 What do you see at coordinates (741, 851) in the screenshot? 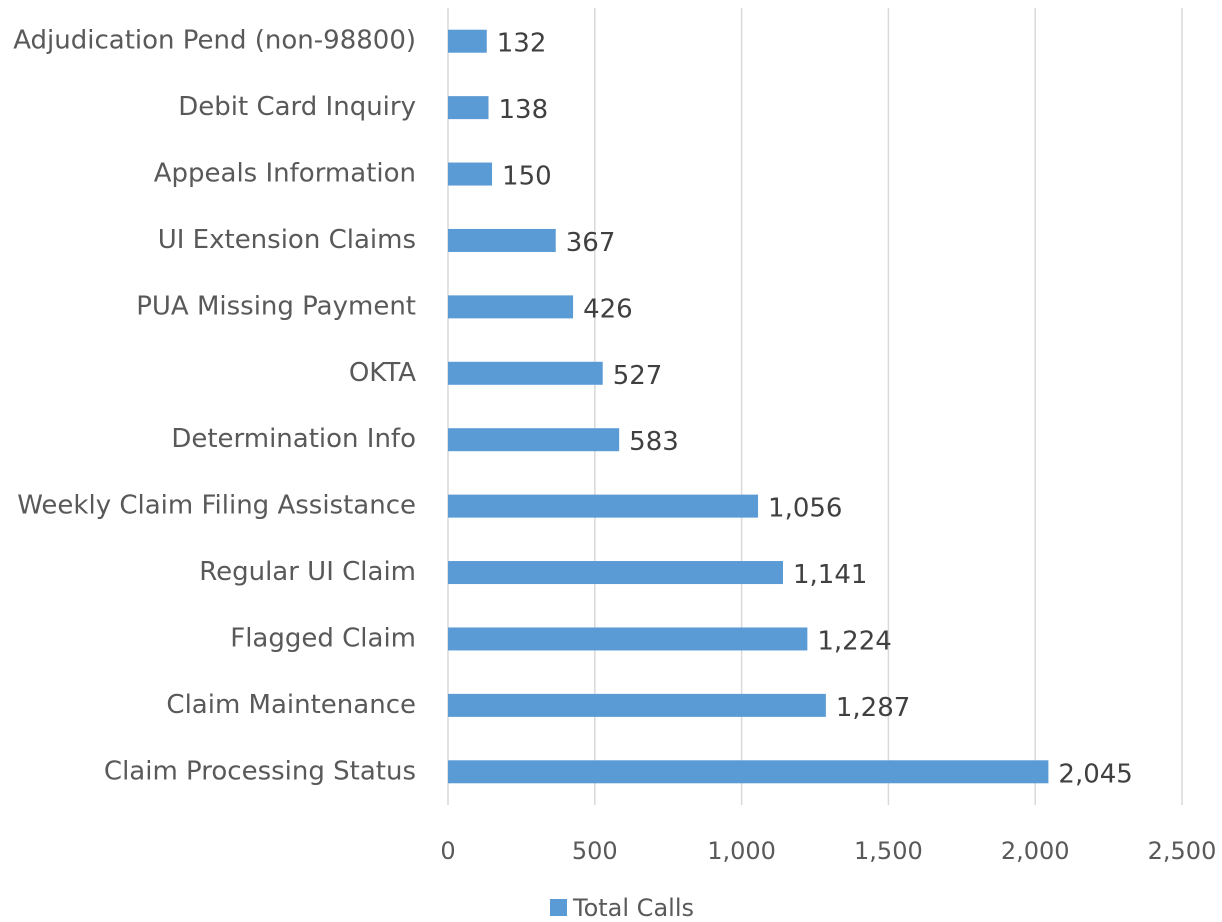
I see `x-tick-label: 1,000` at bounding box center [741, 851].